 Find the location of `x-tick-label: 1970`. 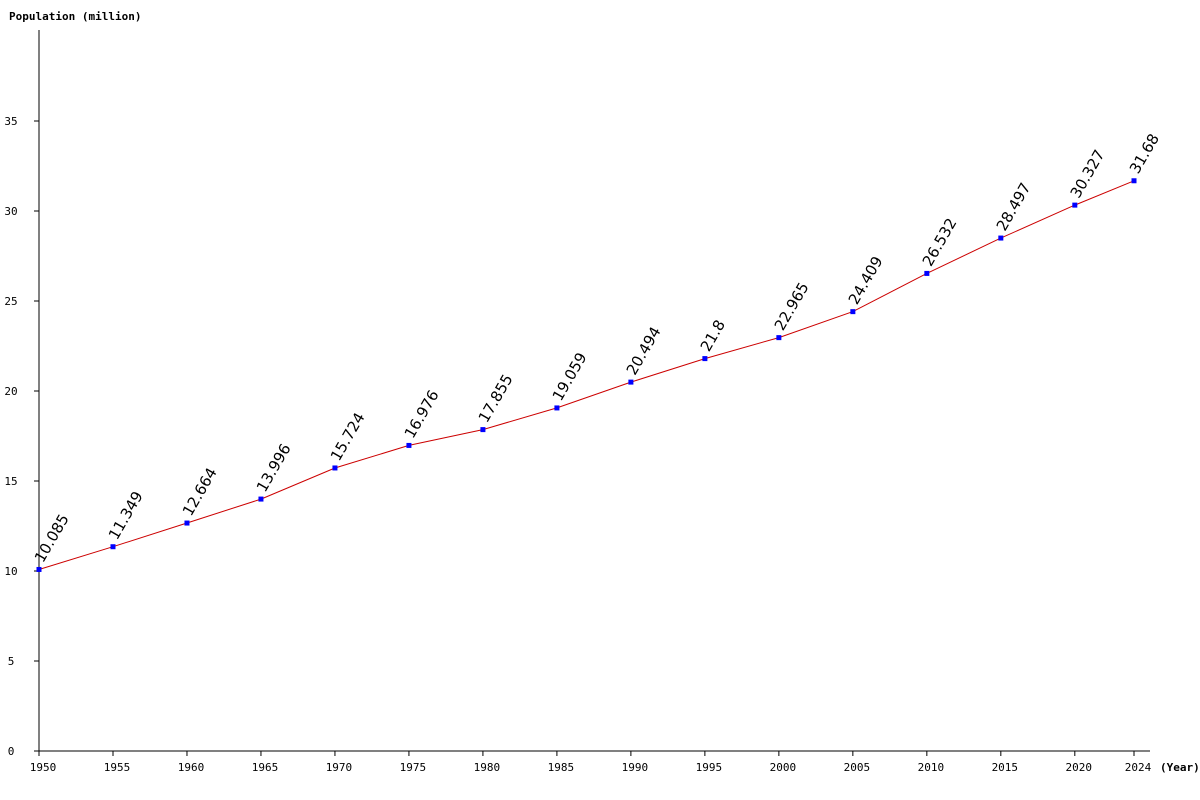

x-tick-label: 1970 is located at coordinates (339, 767).